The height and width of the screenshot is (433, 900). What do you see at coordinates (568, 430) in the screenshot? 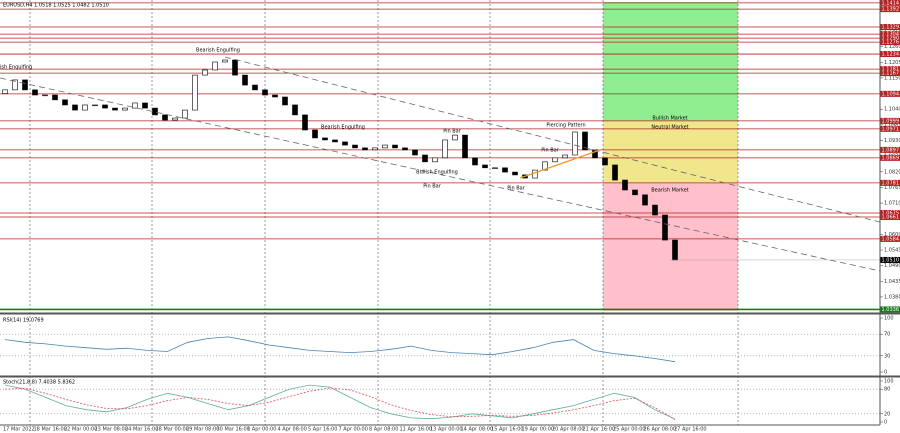
I see `x-tick-label: 20 Apr 08:00` at bounding box center [568, 430].